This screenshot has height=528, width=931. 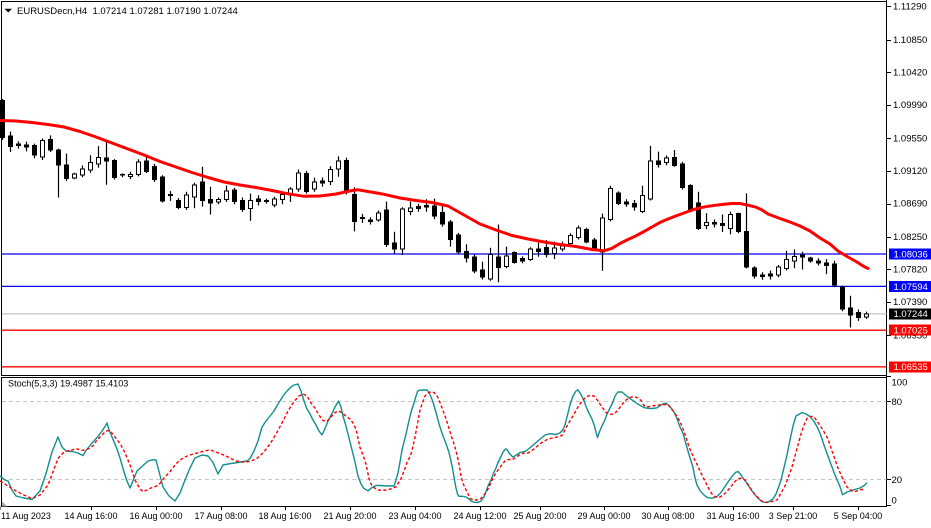 What do you see at coordinates (220, 516) in the screenshot?
I see `svg-text: 17 Aug 08:00` at bounding box center [220, 516].